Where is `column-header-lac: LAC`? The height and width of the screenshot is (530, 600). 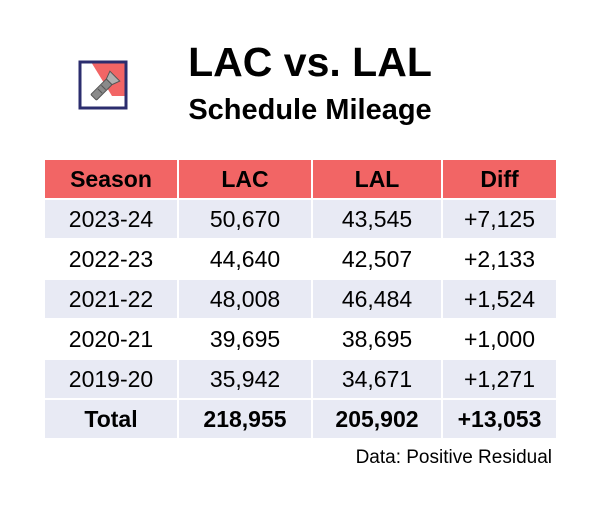 column-header-lac: LAC is located at coordinates (245, 179).